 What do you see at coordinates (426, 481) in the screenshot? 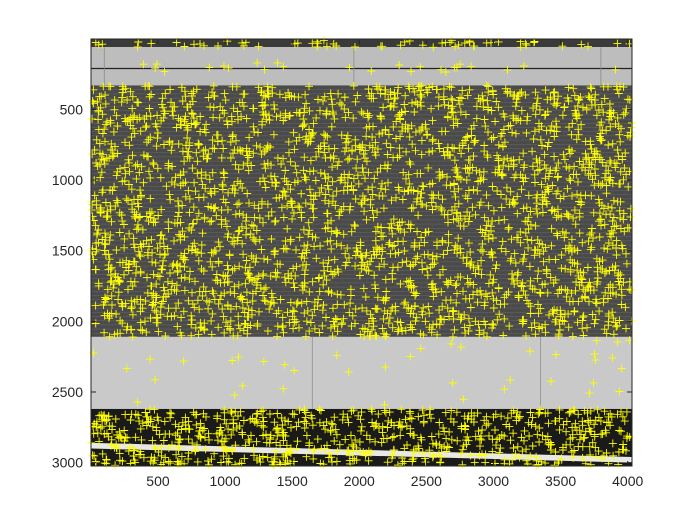
I see `x-tick-label: 2500` at bounding box center [426, 481].